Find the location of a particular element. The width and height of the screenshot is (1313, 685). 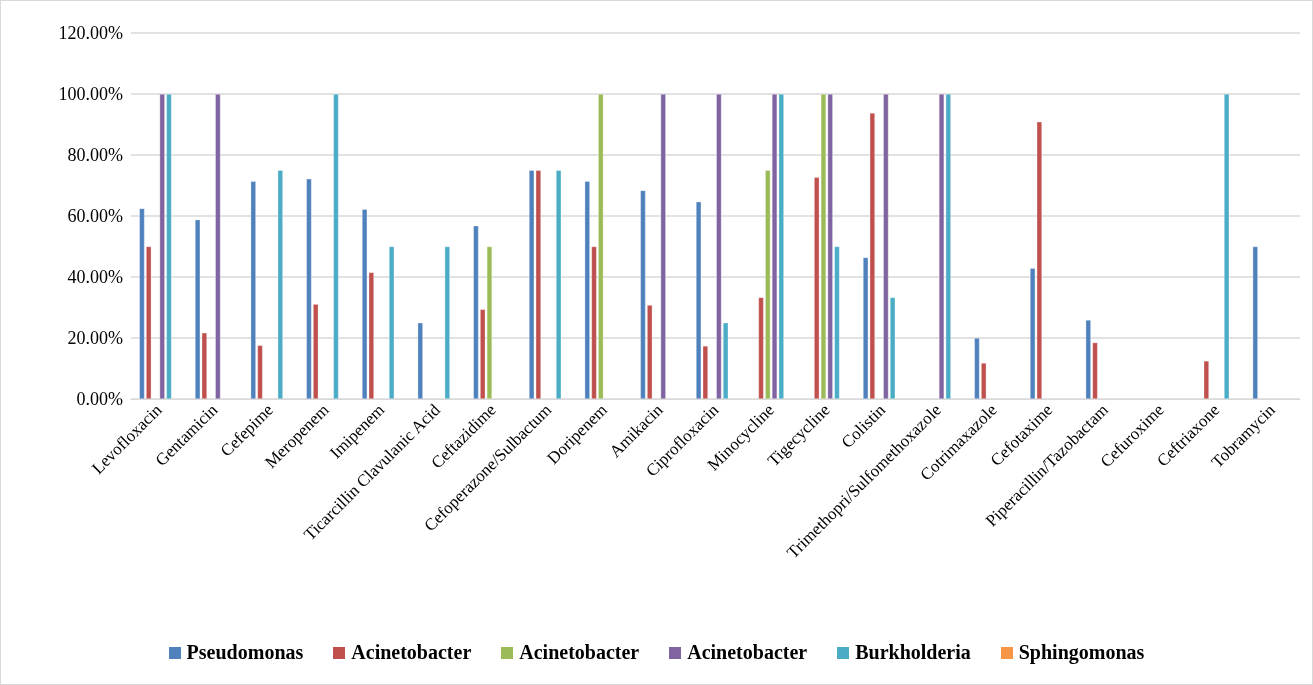

y-tick-label: 100.00% is located at coordinates (90, 94).